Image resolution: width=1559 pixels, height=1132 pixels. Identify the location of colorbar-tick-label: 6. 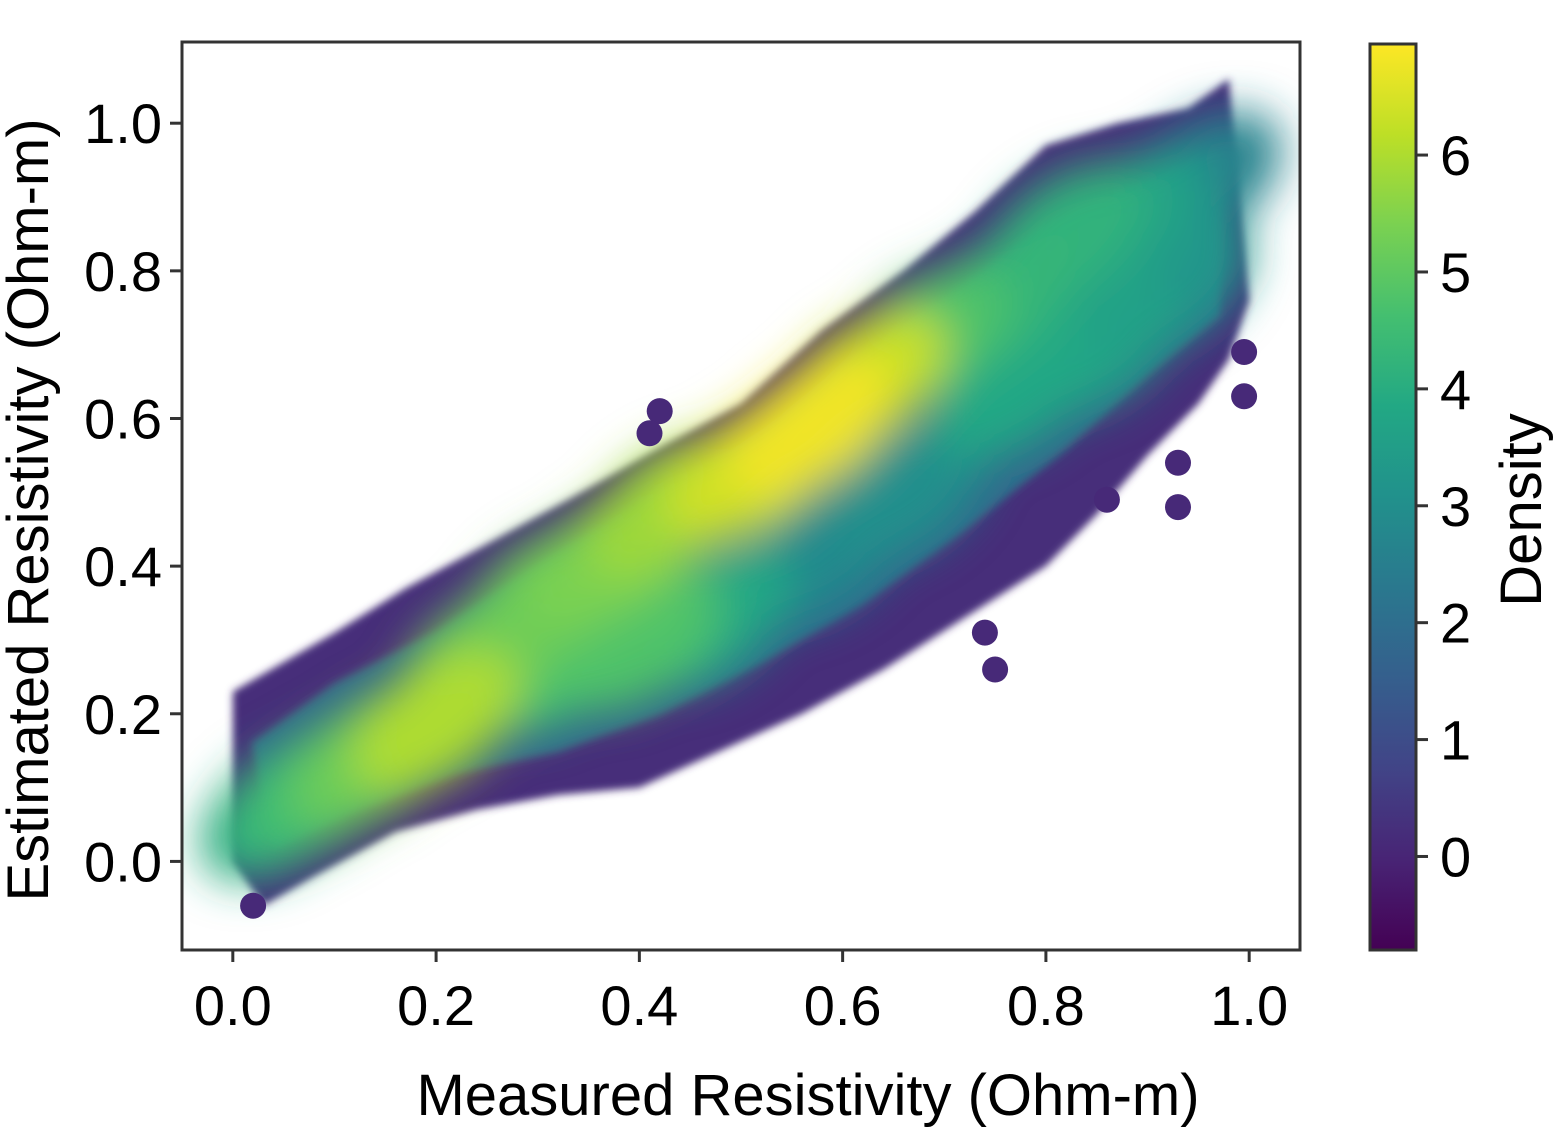
(1455, 155).